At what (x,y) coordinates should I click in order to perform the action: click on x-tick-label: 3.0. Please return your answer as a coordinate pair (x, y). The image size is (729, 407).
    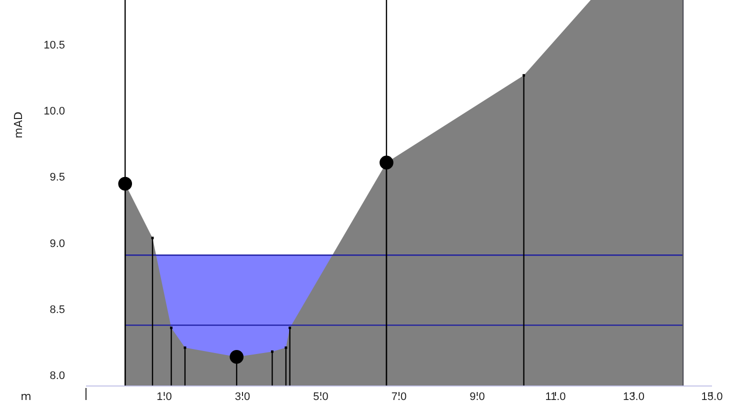
    Looking at the image, I should click on (242, 396).